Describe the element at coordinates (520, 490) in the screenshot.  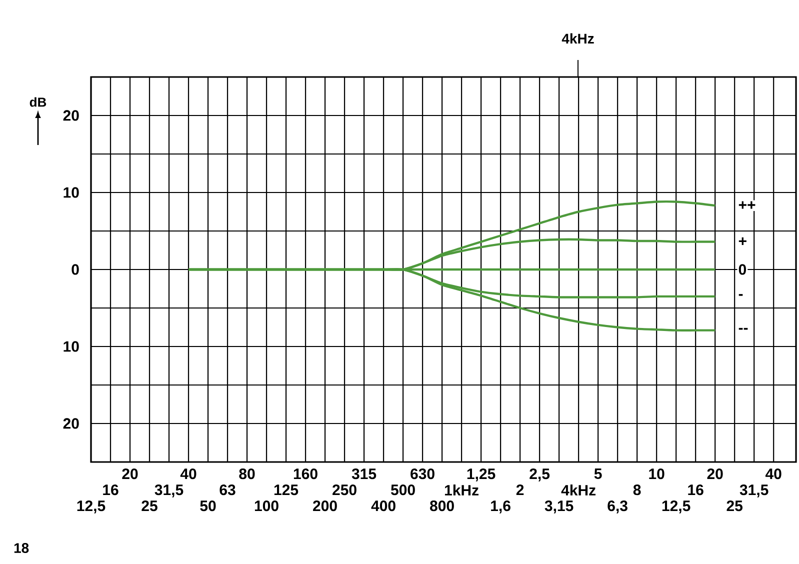
I see `x-tick-label: 2` at that location.